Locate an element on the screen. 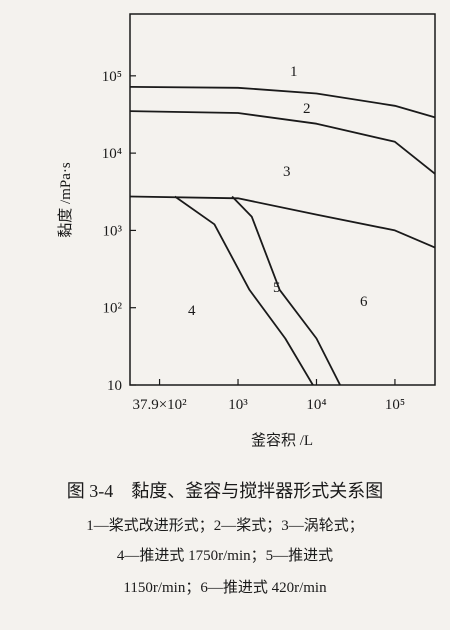  caption-line: 4—推进式 1750r/min；5—推进式 is located at coordinates (225, 555).